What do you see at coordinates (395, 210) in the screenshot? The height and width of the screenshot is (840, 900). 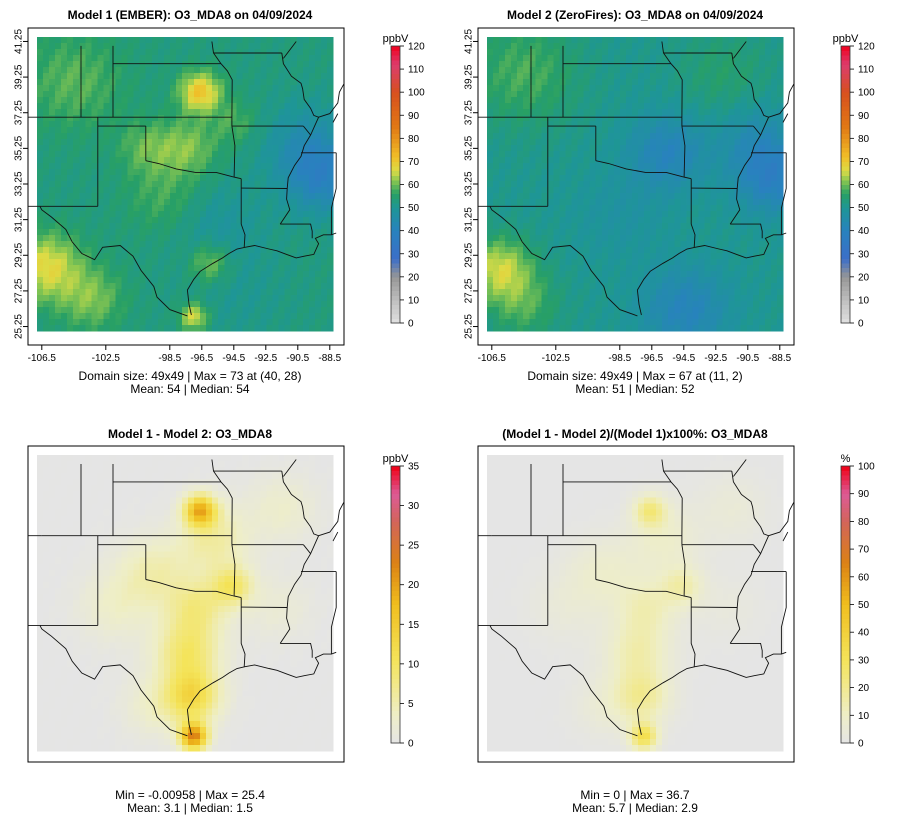 I see `colorbar-swatch` at bounding box center [395, 210].